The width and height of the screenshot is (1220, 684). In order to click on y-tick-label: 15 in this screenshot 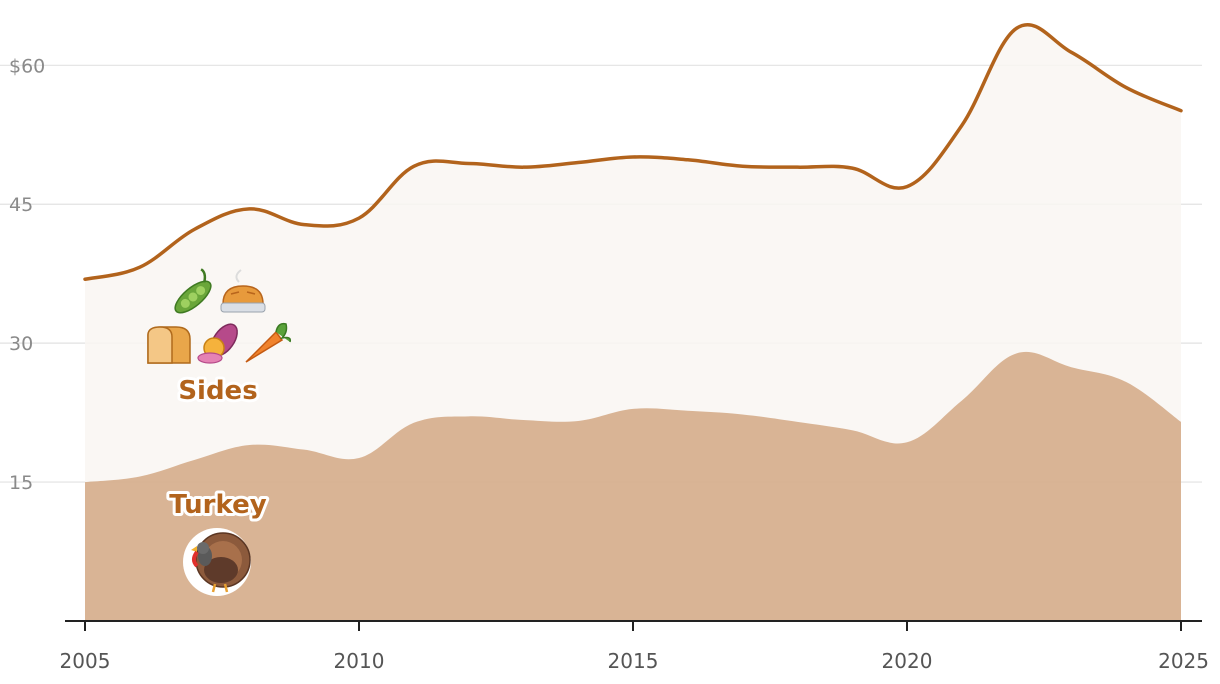, I will do `click(21, 483)`.